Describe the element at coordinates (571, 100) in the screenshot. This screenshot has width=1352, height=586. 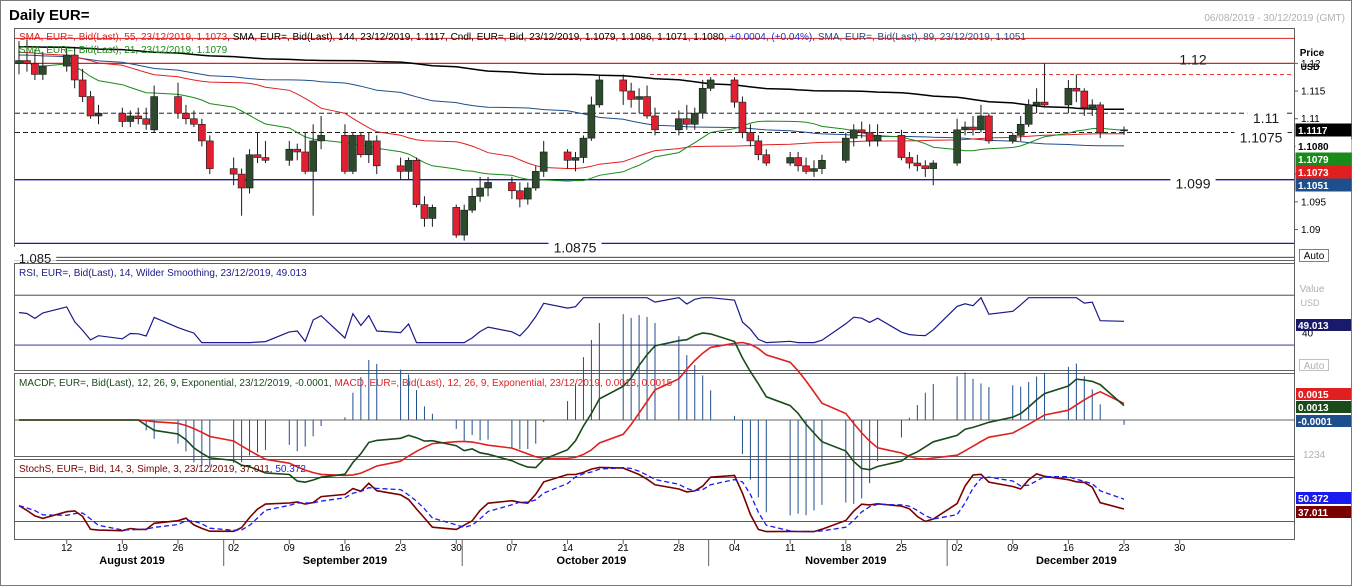
I see `sma89-line` at that location.